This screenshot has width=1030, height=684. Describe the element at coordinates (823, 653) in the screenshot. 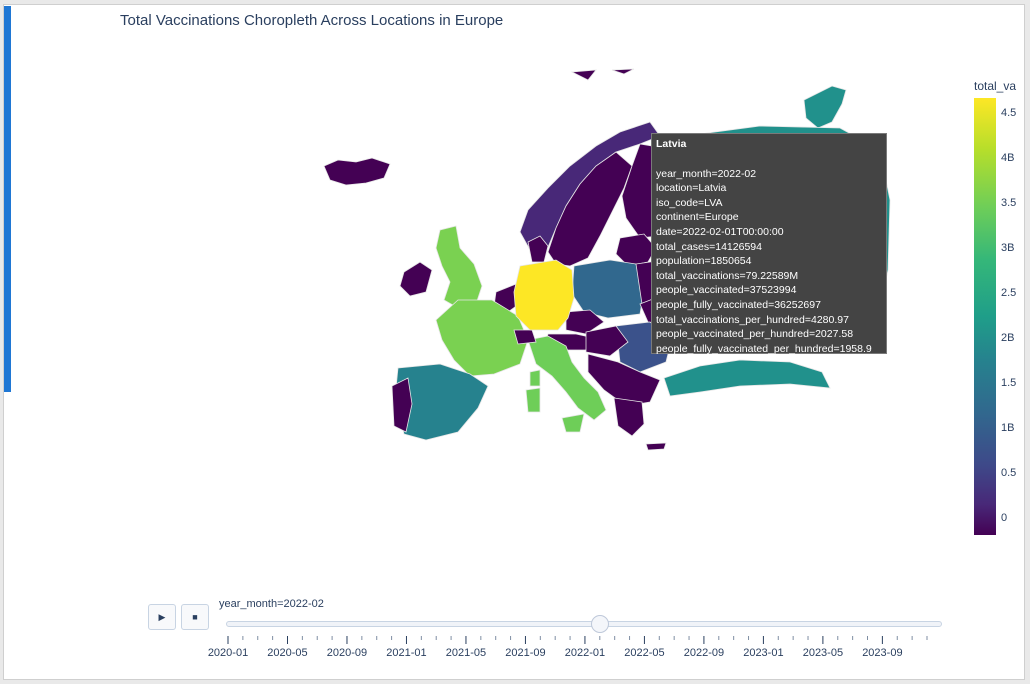

I see `slider-tick-label: 2023-05` at that location.